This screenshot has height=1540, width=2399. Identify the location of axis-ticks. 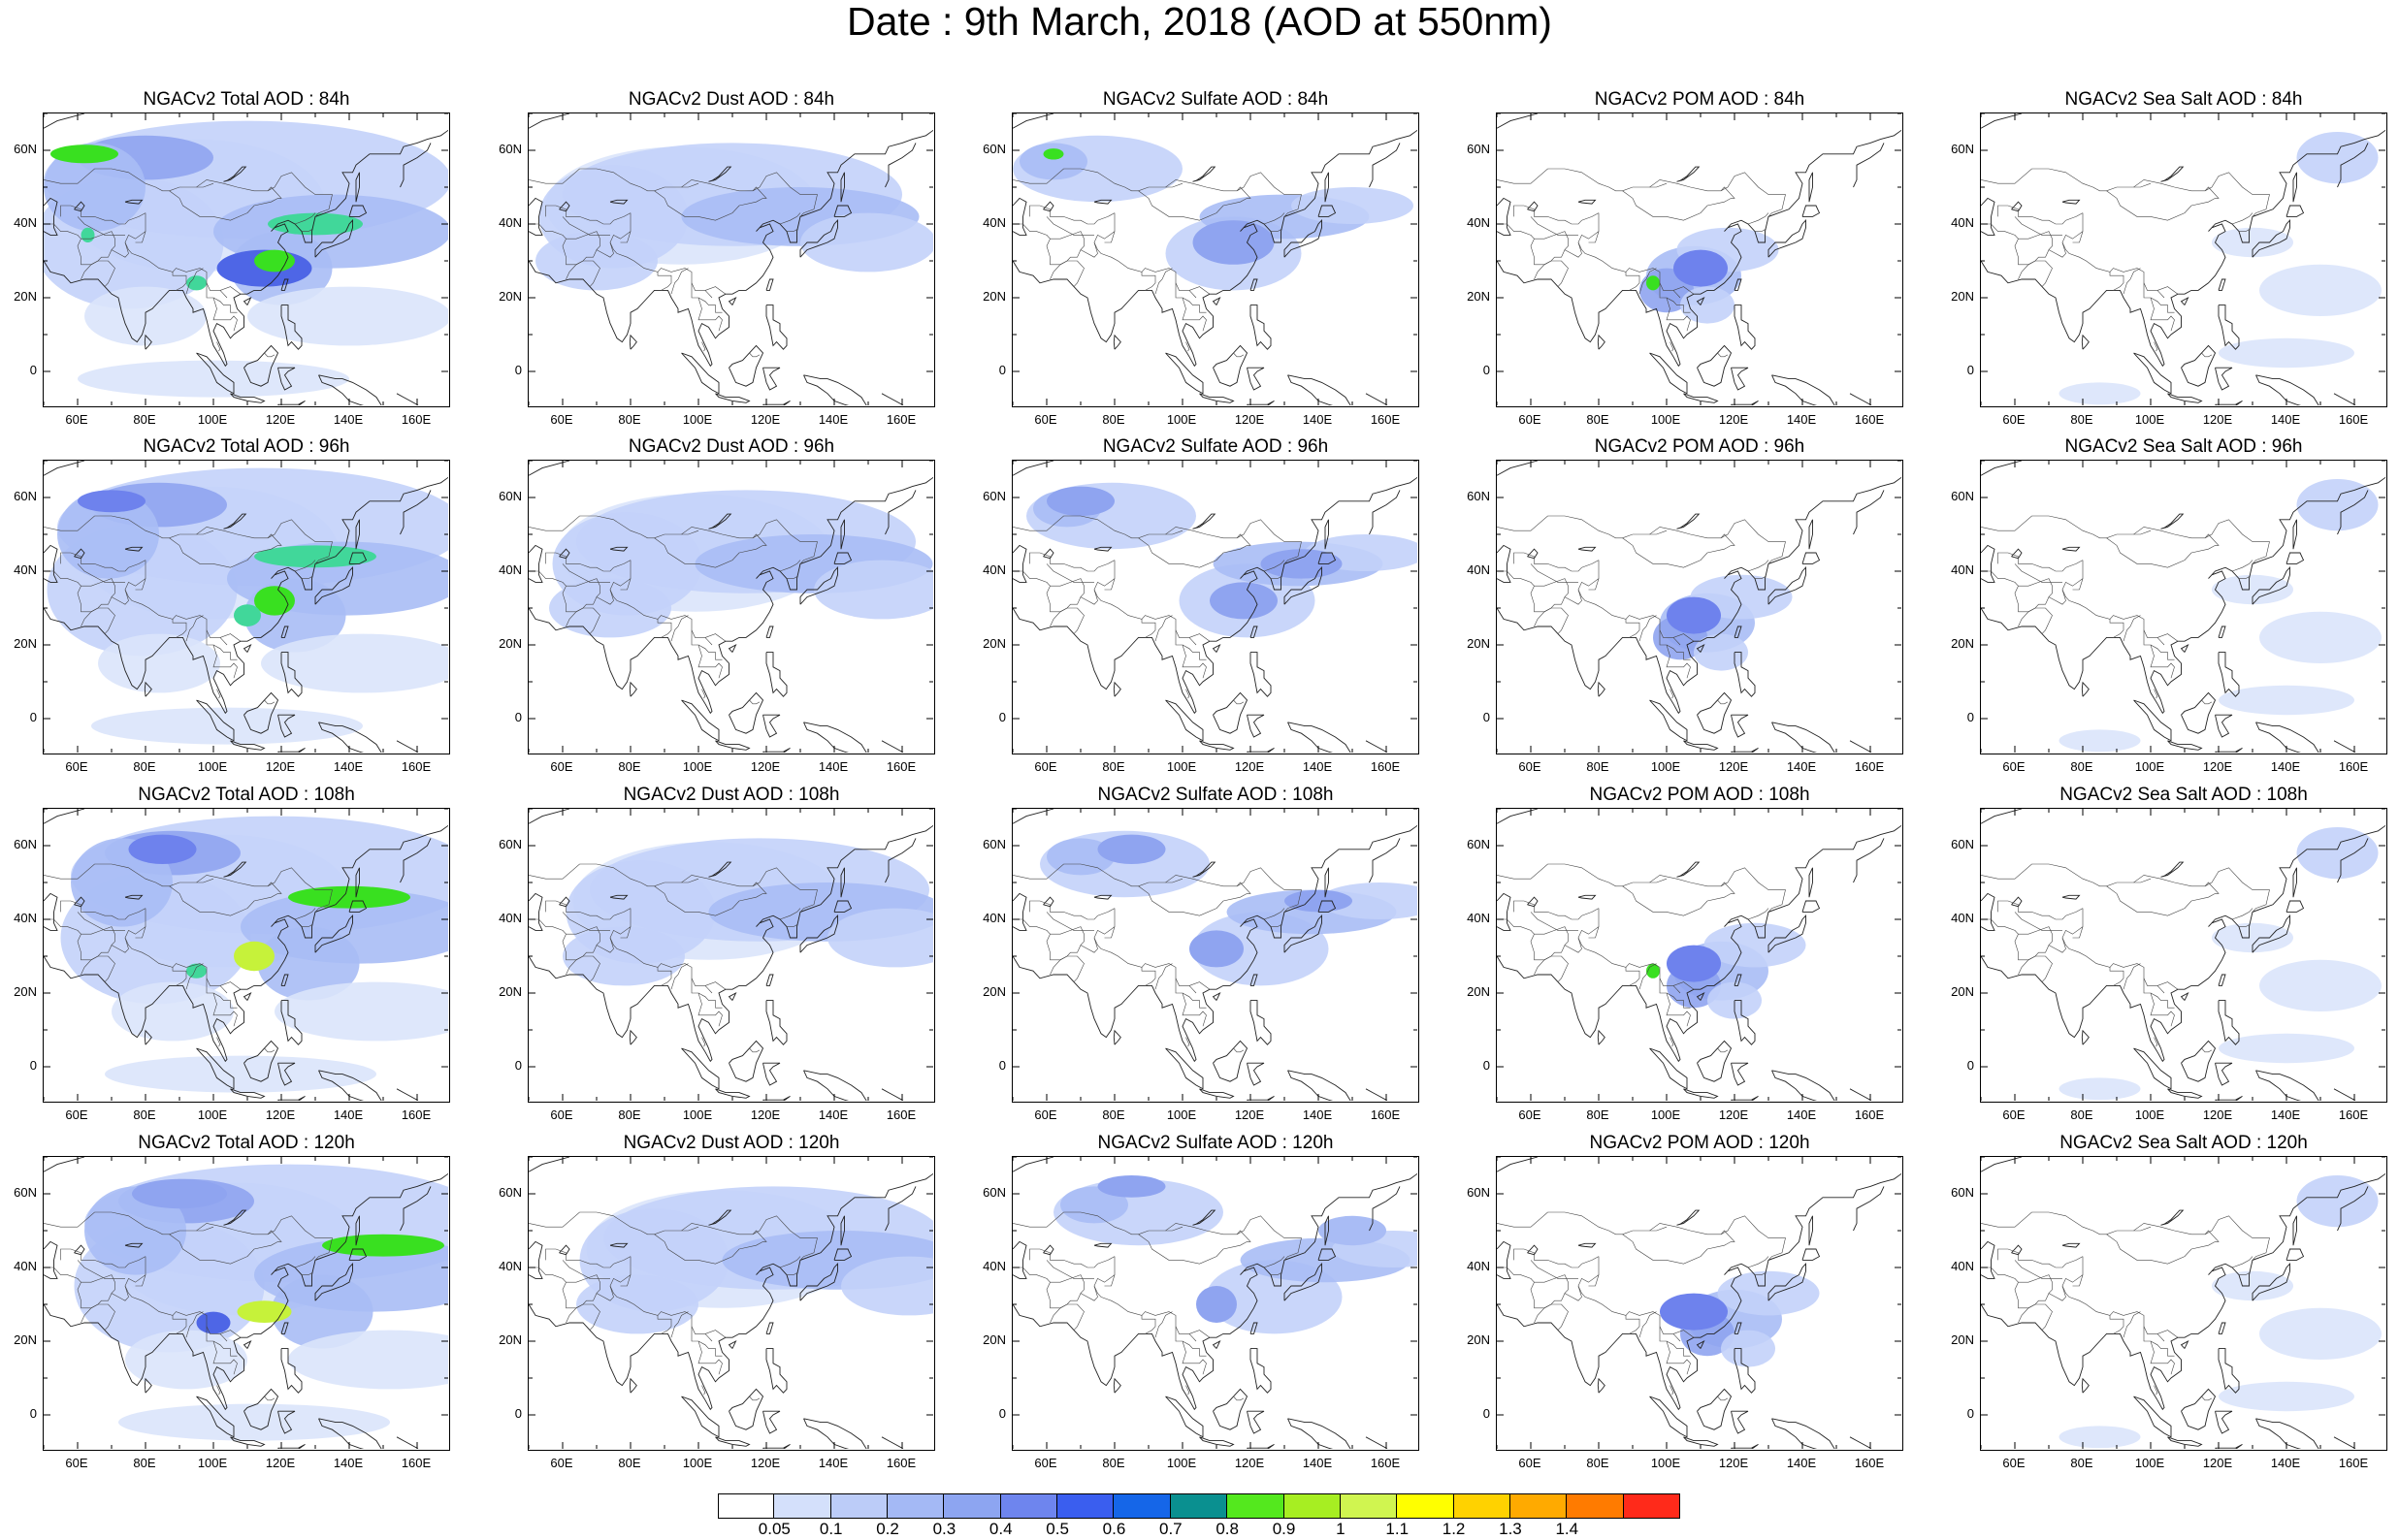
(1215, 955).